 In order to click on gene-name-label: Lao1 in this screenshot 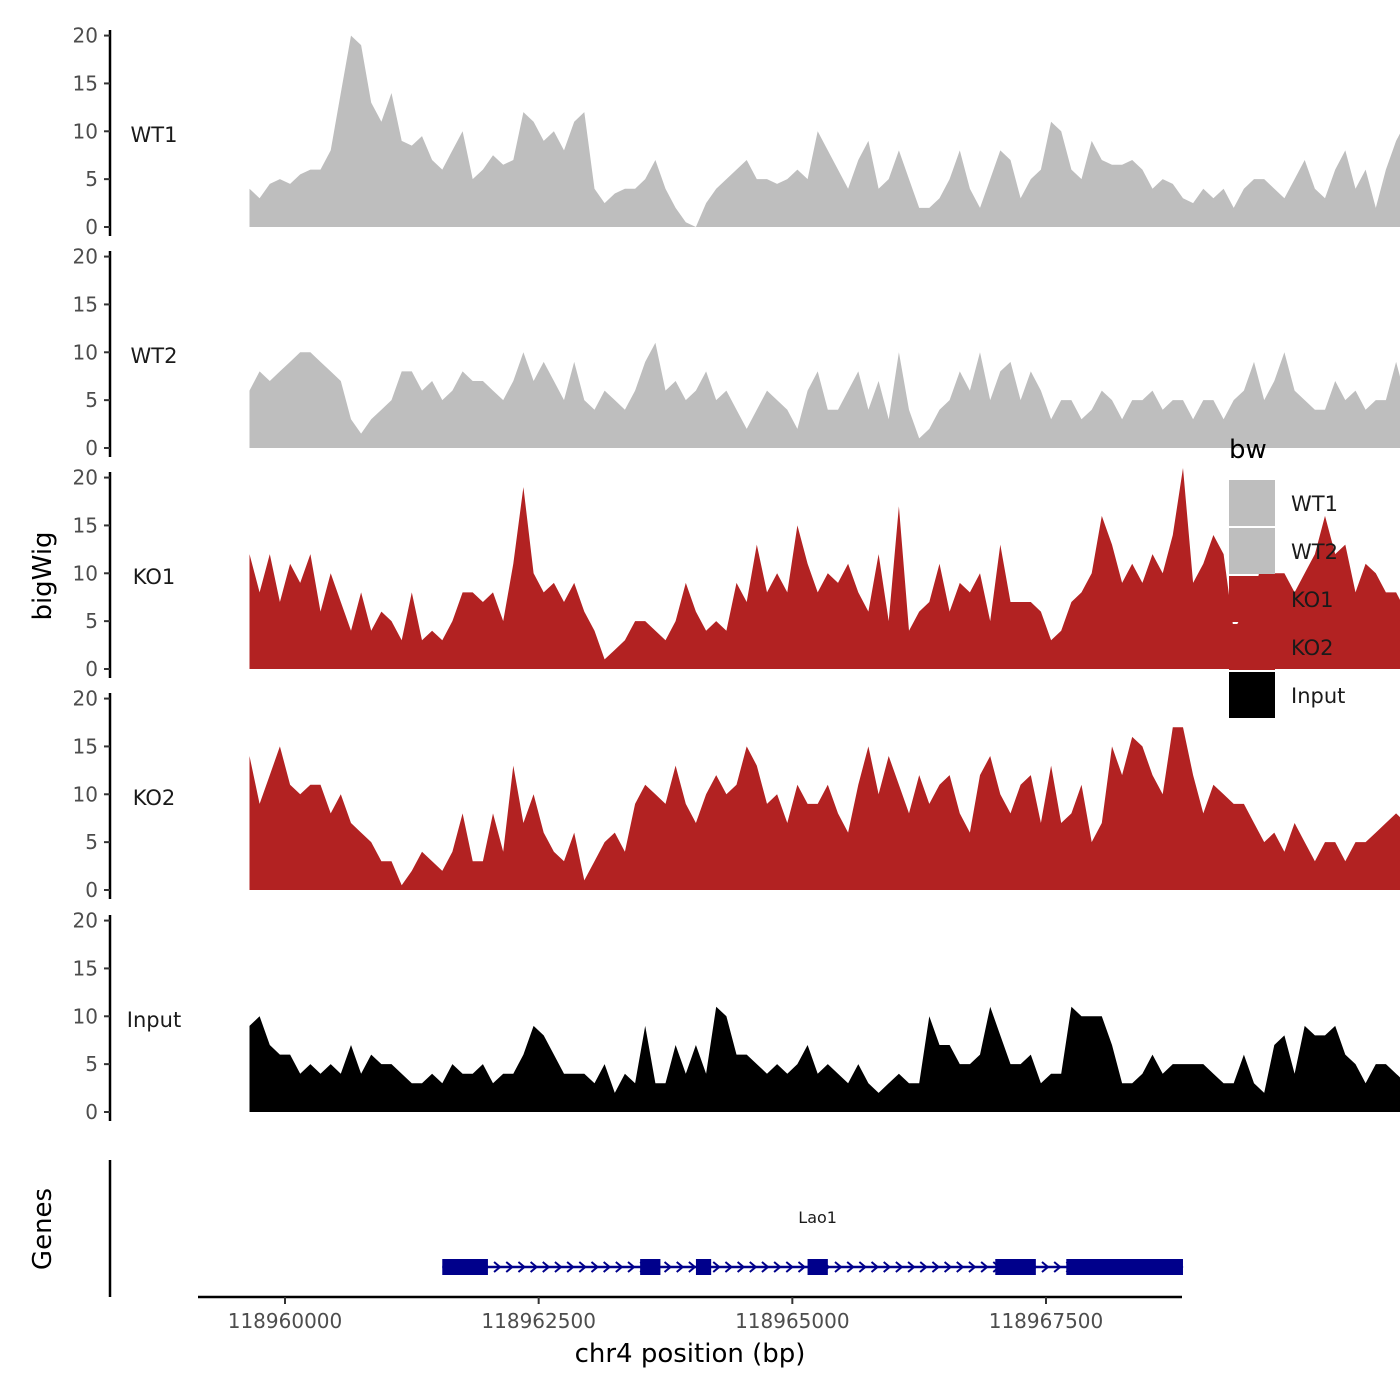, I will do `click(817, 1217)`.